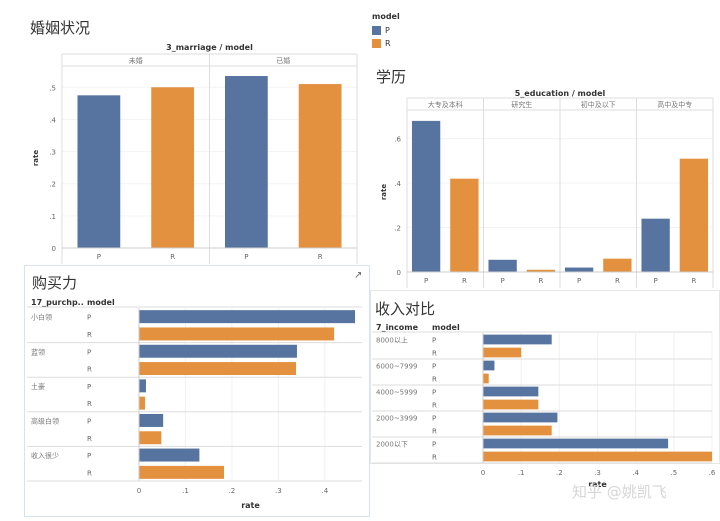  Describe the element at coordinates (218, 351) in the screenshot. I see `bar-蓝领-P` at that location.